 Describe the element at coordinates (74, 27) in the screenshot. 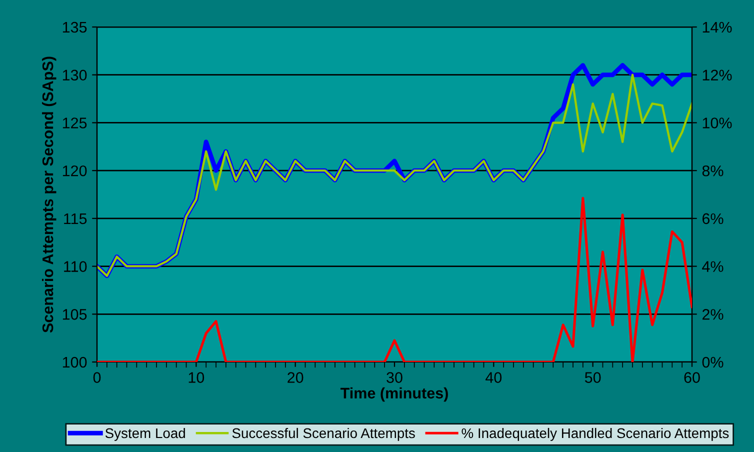

I see `y-tick-label: 135` at that location.